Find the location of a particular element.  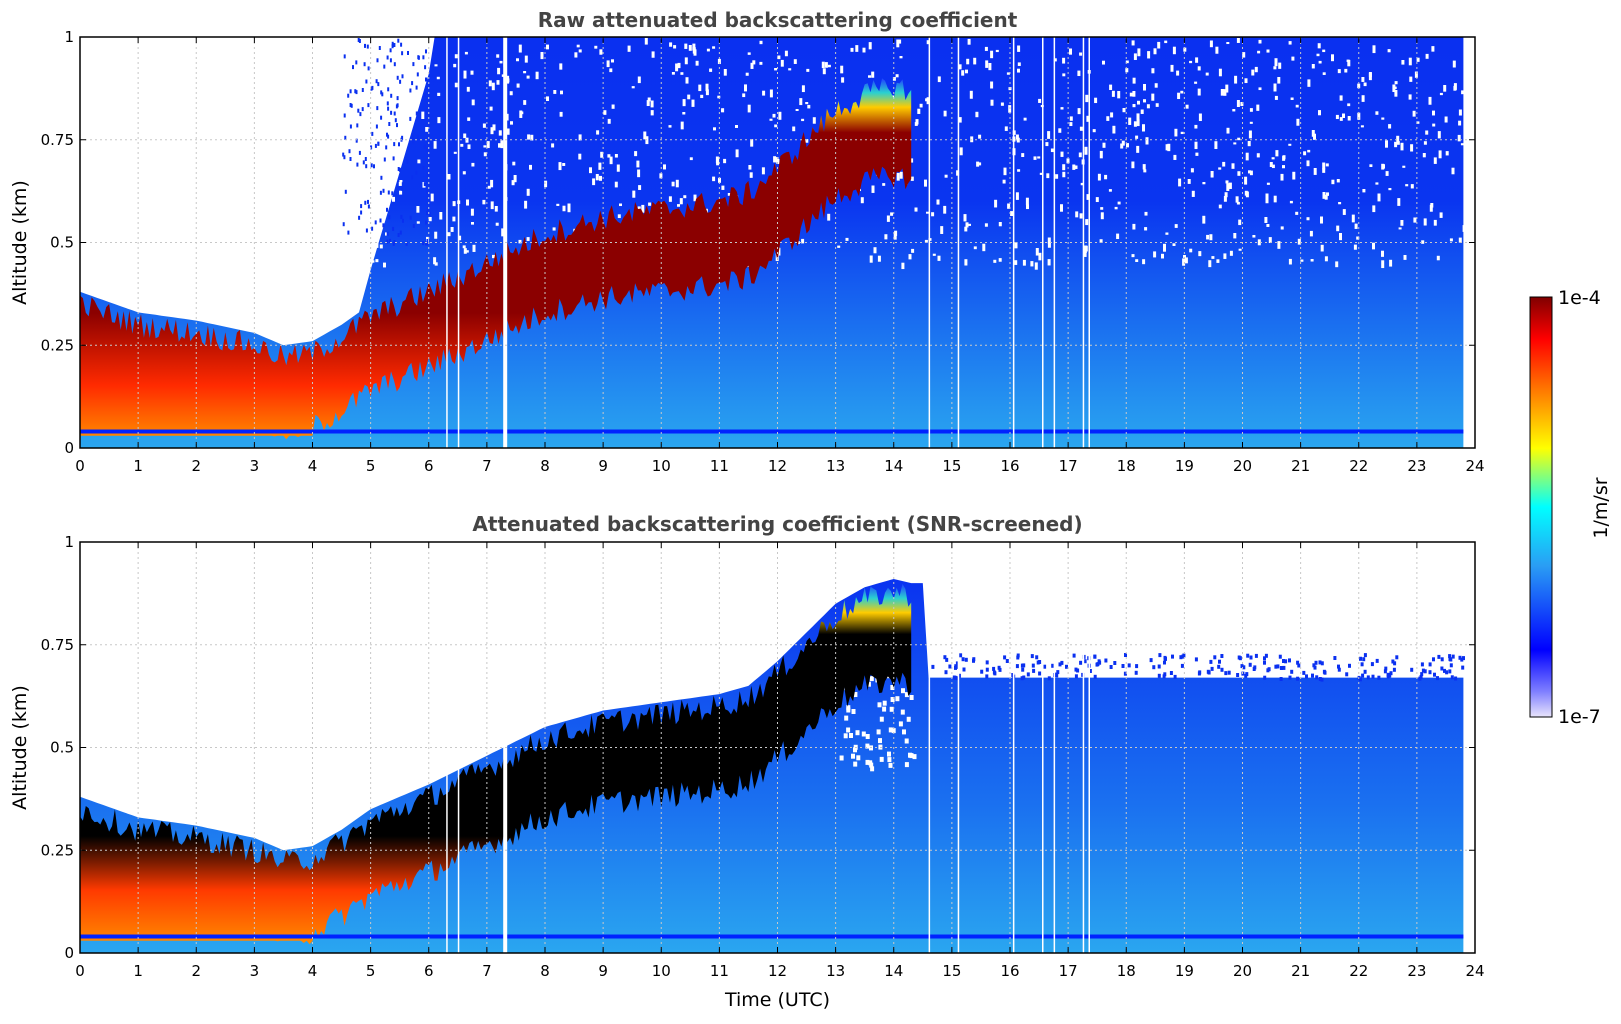

data-gap-line is located at coordinates (1013, 747).